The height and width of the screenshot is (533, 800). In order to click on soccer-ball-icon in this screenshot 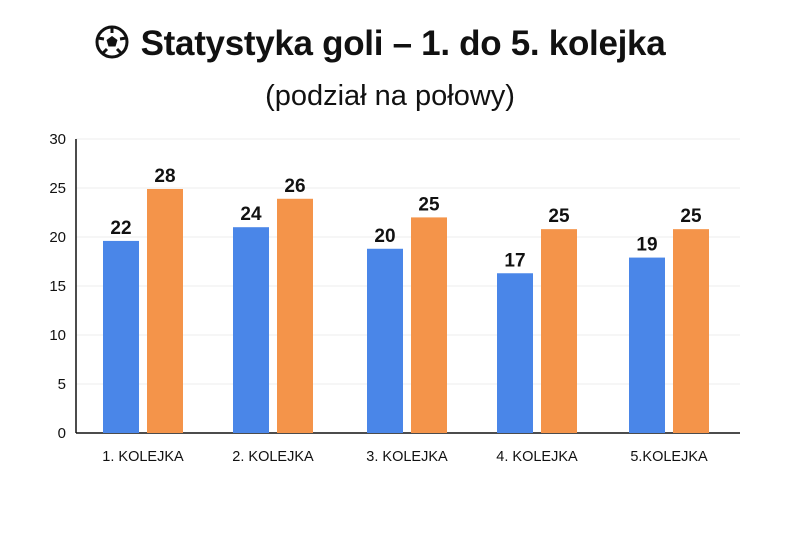, I will do `click(112, 46)`.